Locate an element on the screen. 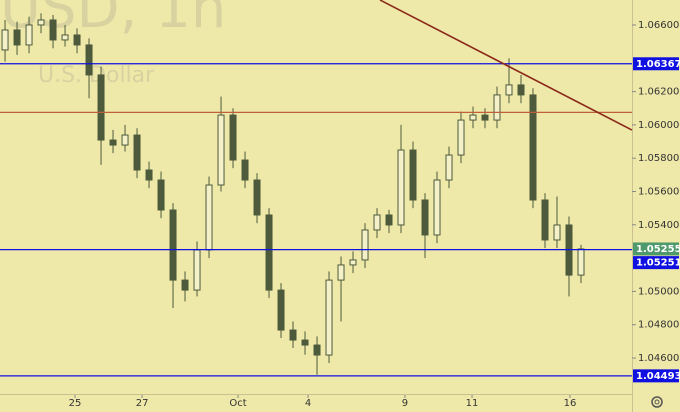 This screenshot has width=680, height=412. x-tick-label: Oct is located at coordinates (237, 403).